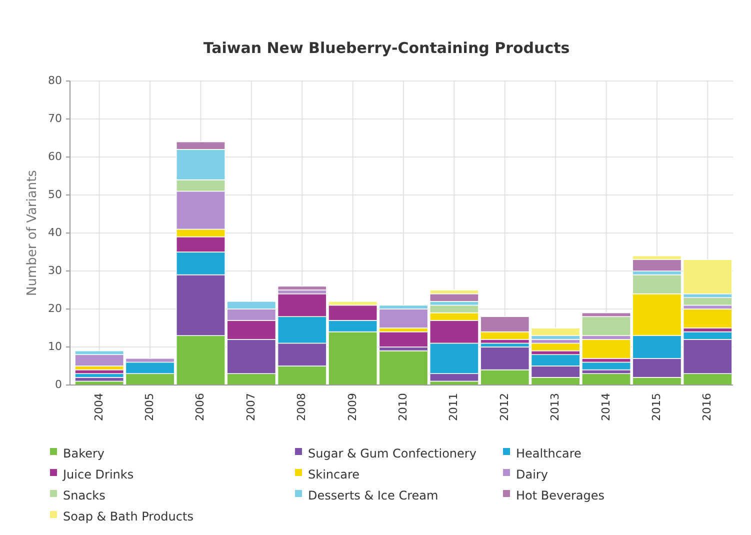  What do you see at coordinates (392, 453) in the screenshot?
I see `legend-label: Sugar & Gum Confectionery` at bounding box center [392, 453].